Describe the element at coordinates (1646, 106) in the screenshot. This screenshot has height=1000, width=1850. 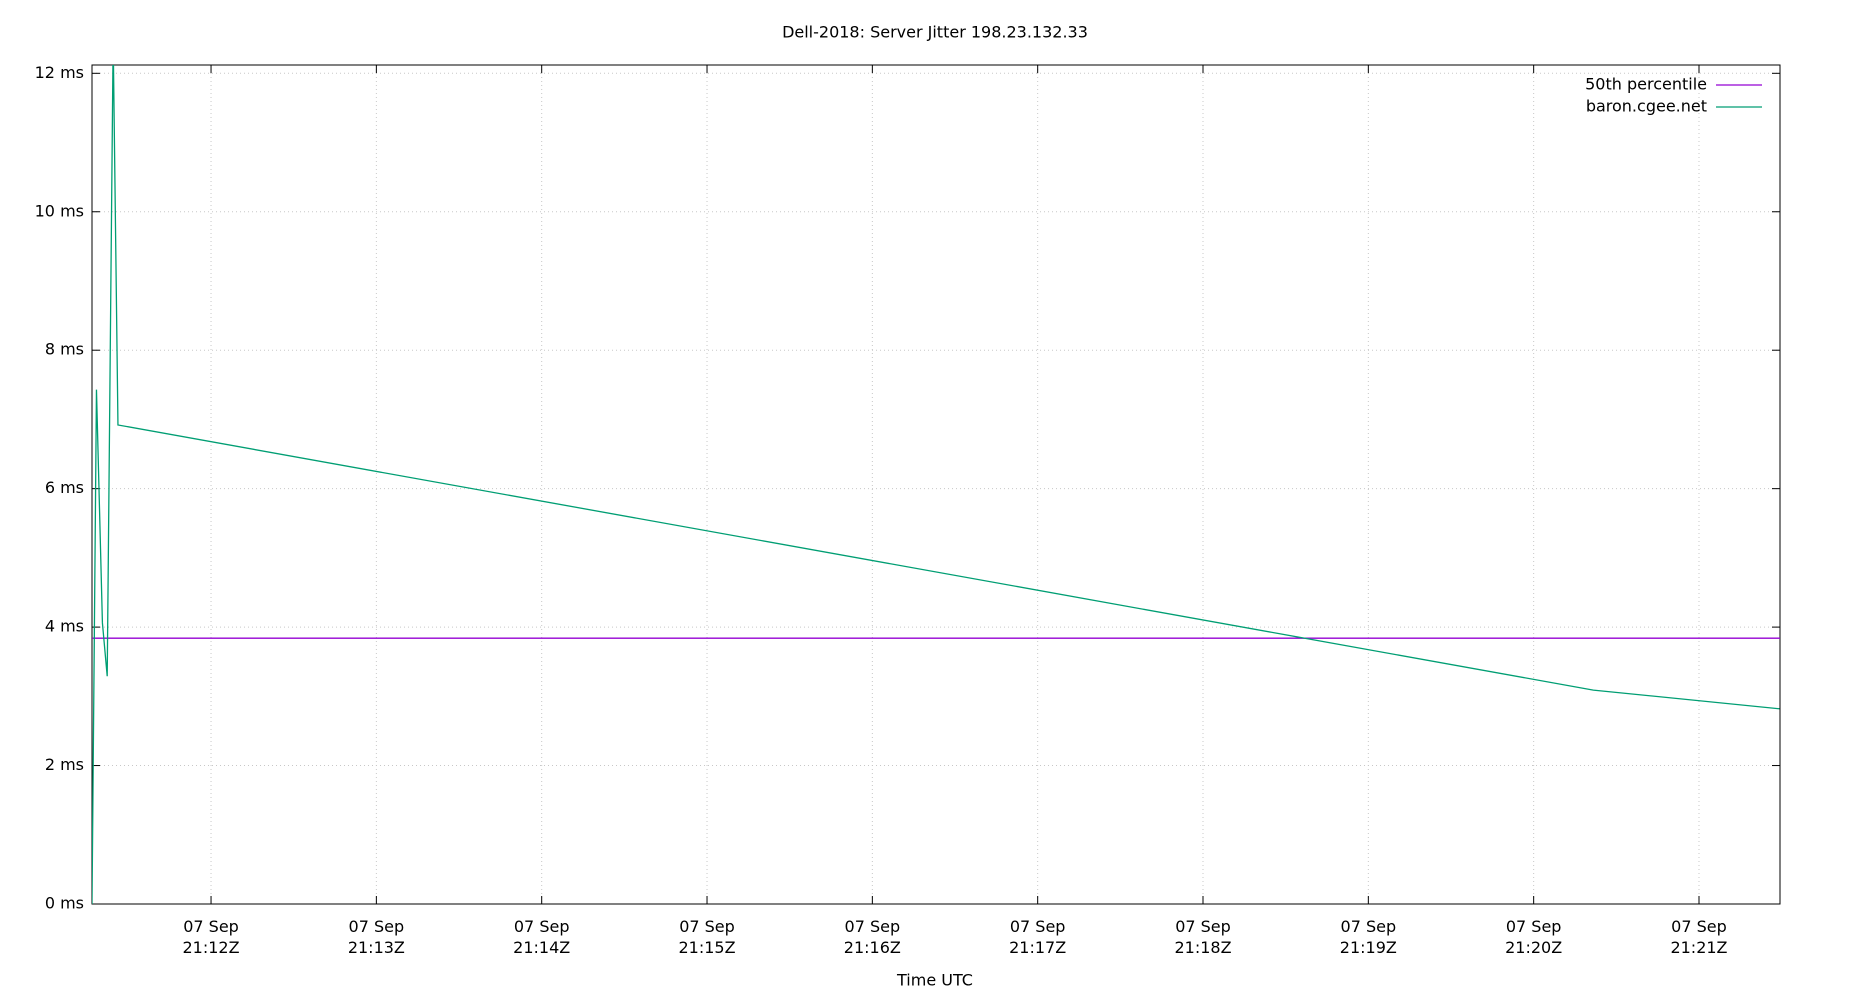
I see `legend-label: baron.cgee.net` at that location.